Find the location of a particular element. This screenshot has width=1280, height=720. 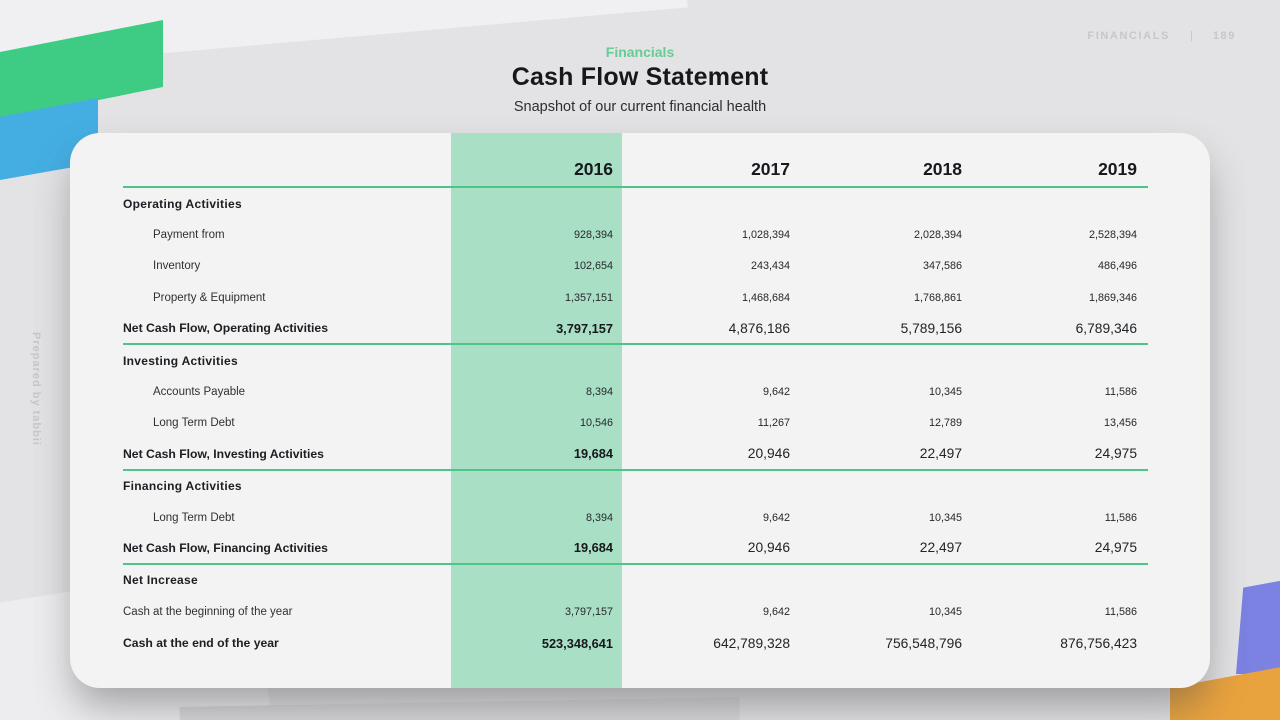

table-cell: 756,548,796 is located at coordinates (923, 643).